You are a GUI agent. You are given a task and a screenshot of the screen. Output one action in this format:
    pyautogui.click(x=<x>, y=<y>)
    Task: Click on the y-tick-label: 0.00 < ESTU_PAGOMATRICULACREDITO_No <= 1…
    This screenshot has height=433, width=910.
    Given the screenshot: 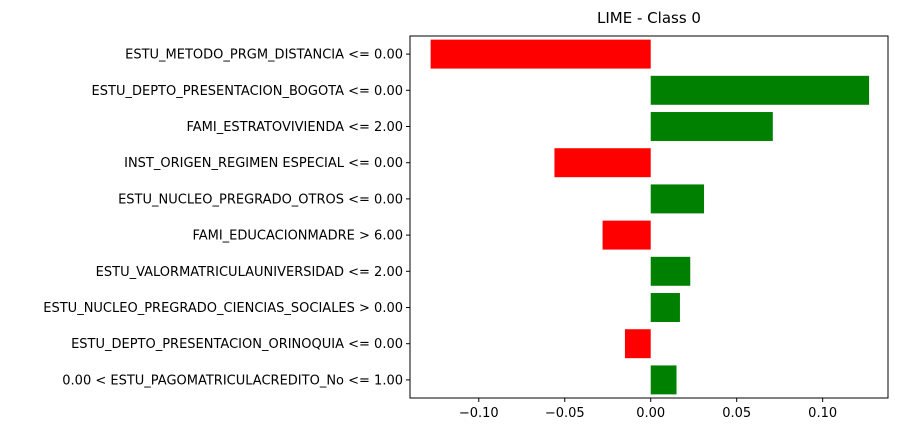 What is the action you would take?
    pyautogui.click(x=232, y=380)
    